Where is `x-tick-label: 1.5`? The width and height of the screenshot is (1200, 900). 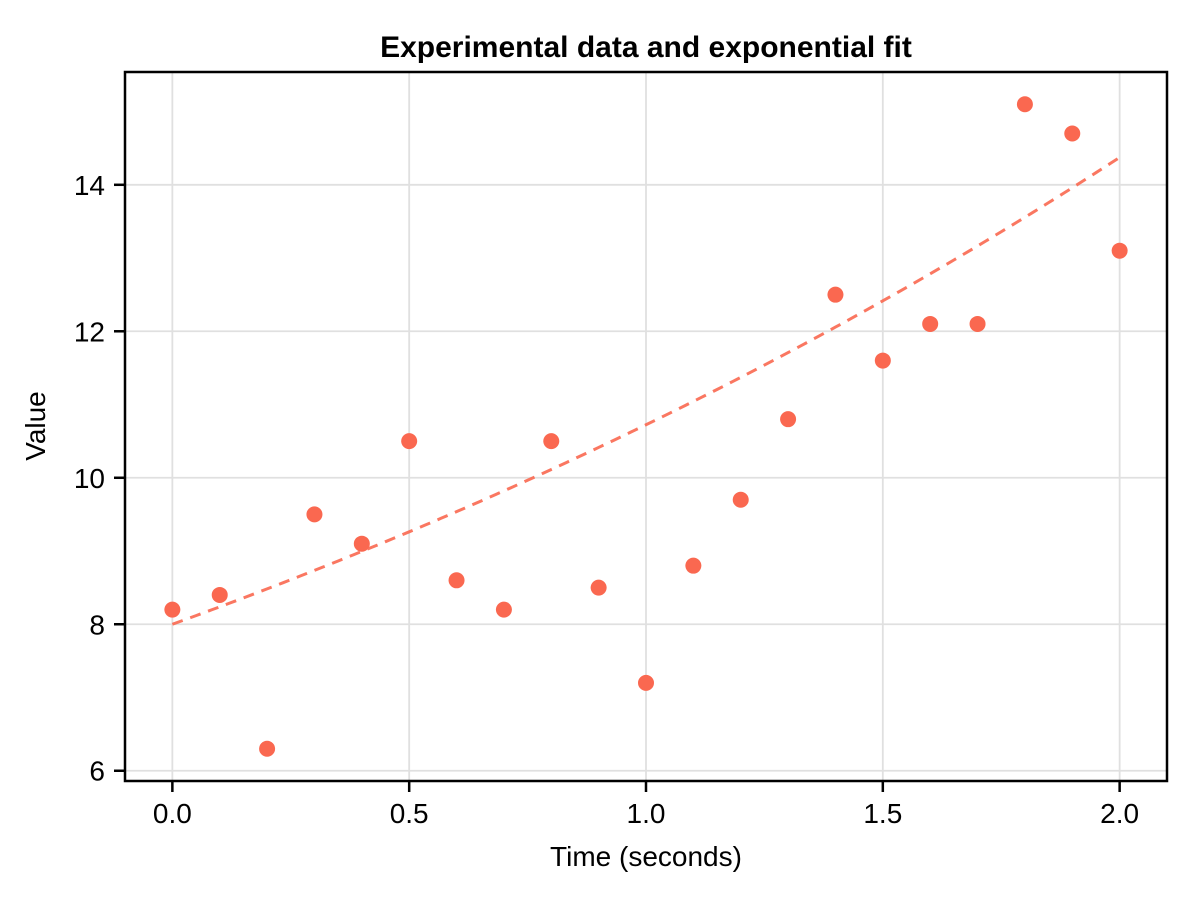 x-tick-label: 1.5 is located at coordinates (882, 813).